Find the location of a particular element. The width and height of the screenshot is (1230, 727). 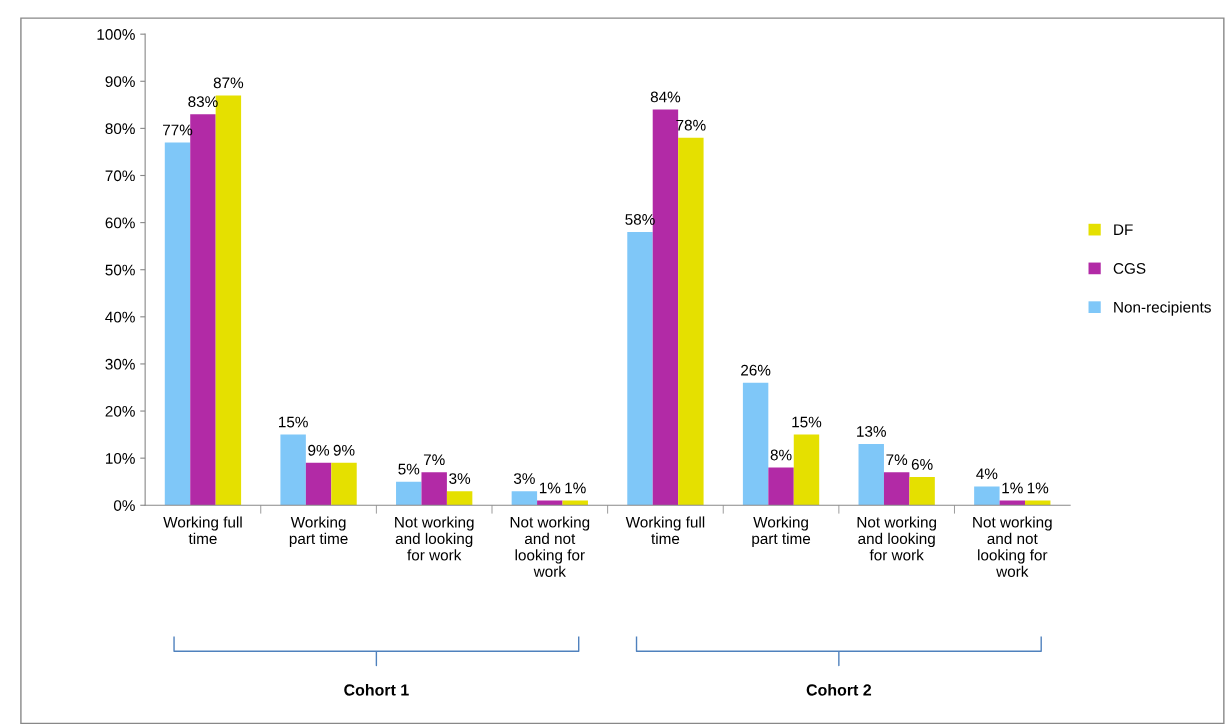

y-tick-label: 10% is located at coordinates (120, 458).